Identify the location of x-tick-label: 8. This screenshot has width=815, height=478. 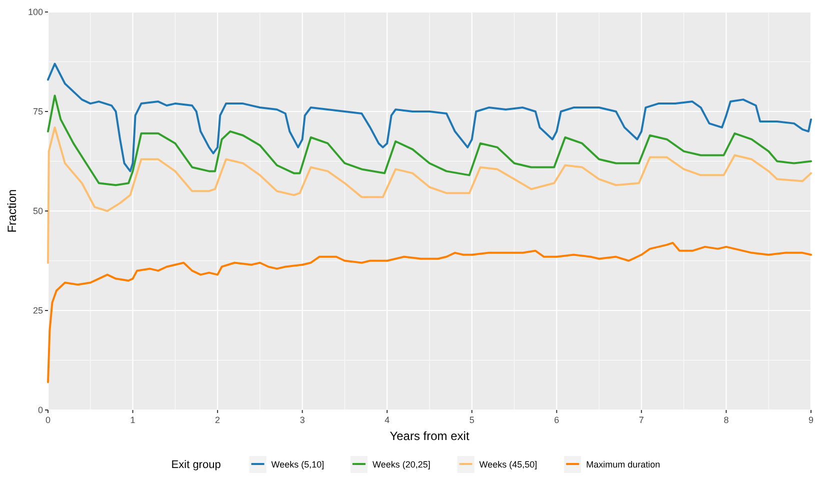
(726, 420).